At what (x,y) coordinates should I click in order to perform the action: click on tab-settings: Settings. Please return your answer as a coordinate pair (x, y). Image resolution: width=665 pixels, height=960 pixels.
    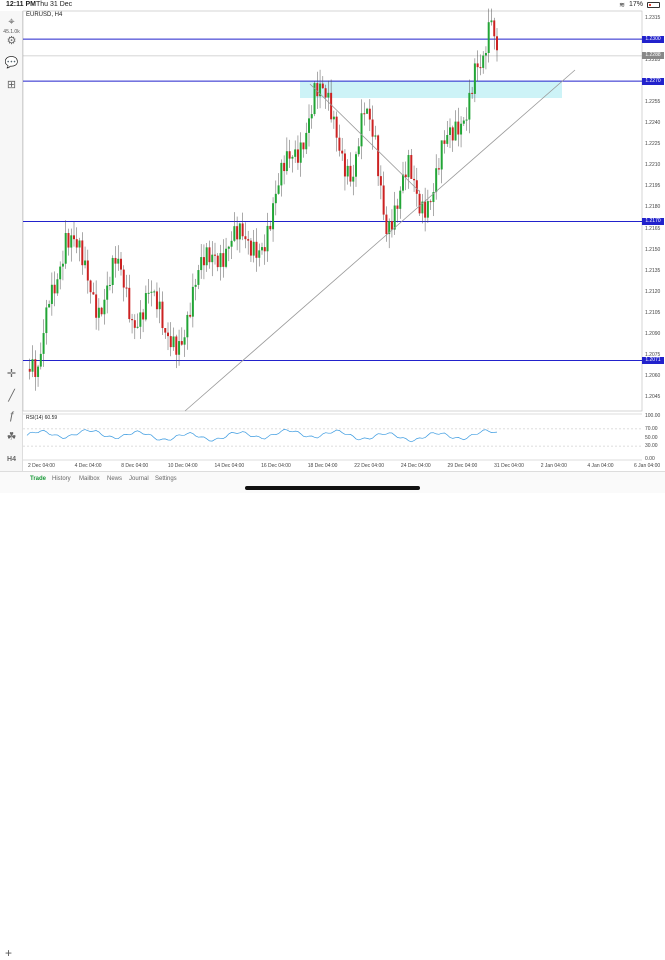
    Looking at the image, I should click on (166, 479).